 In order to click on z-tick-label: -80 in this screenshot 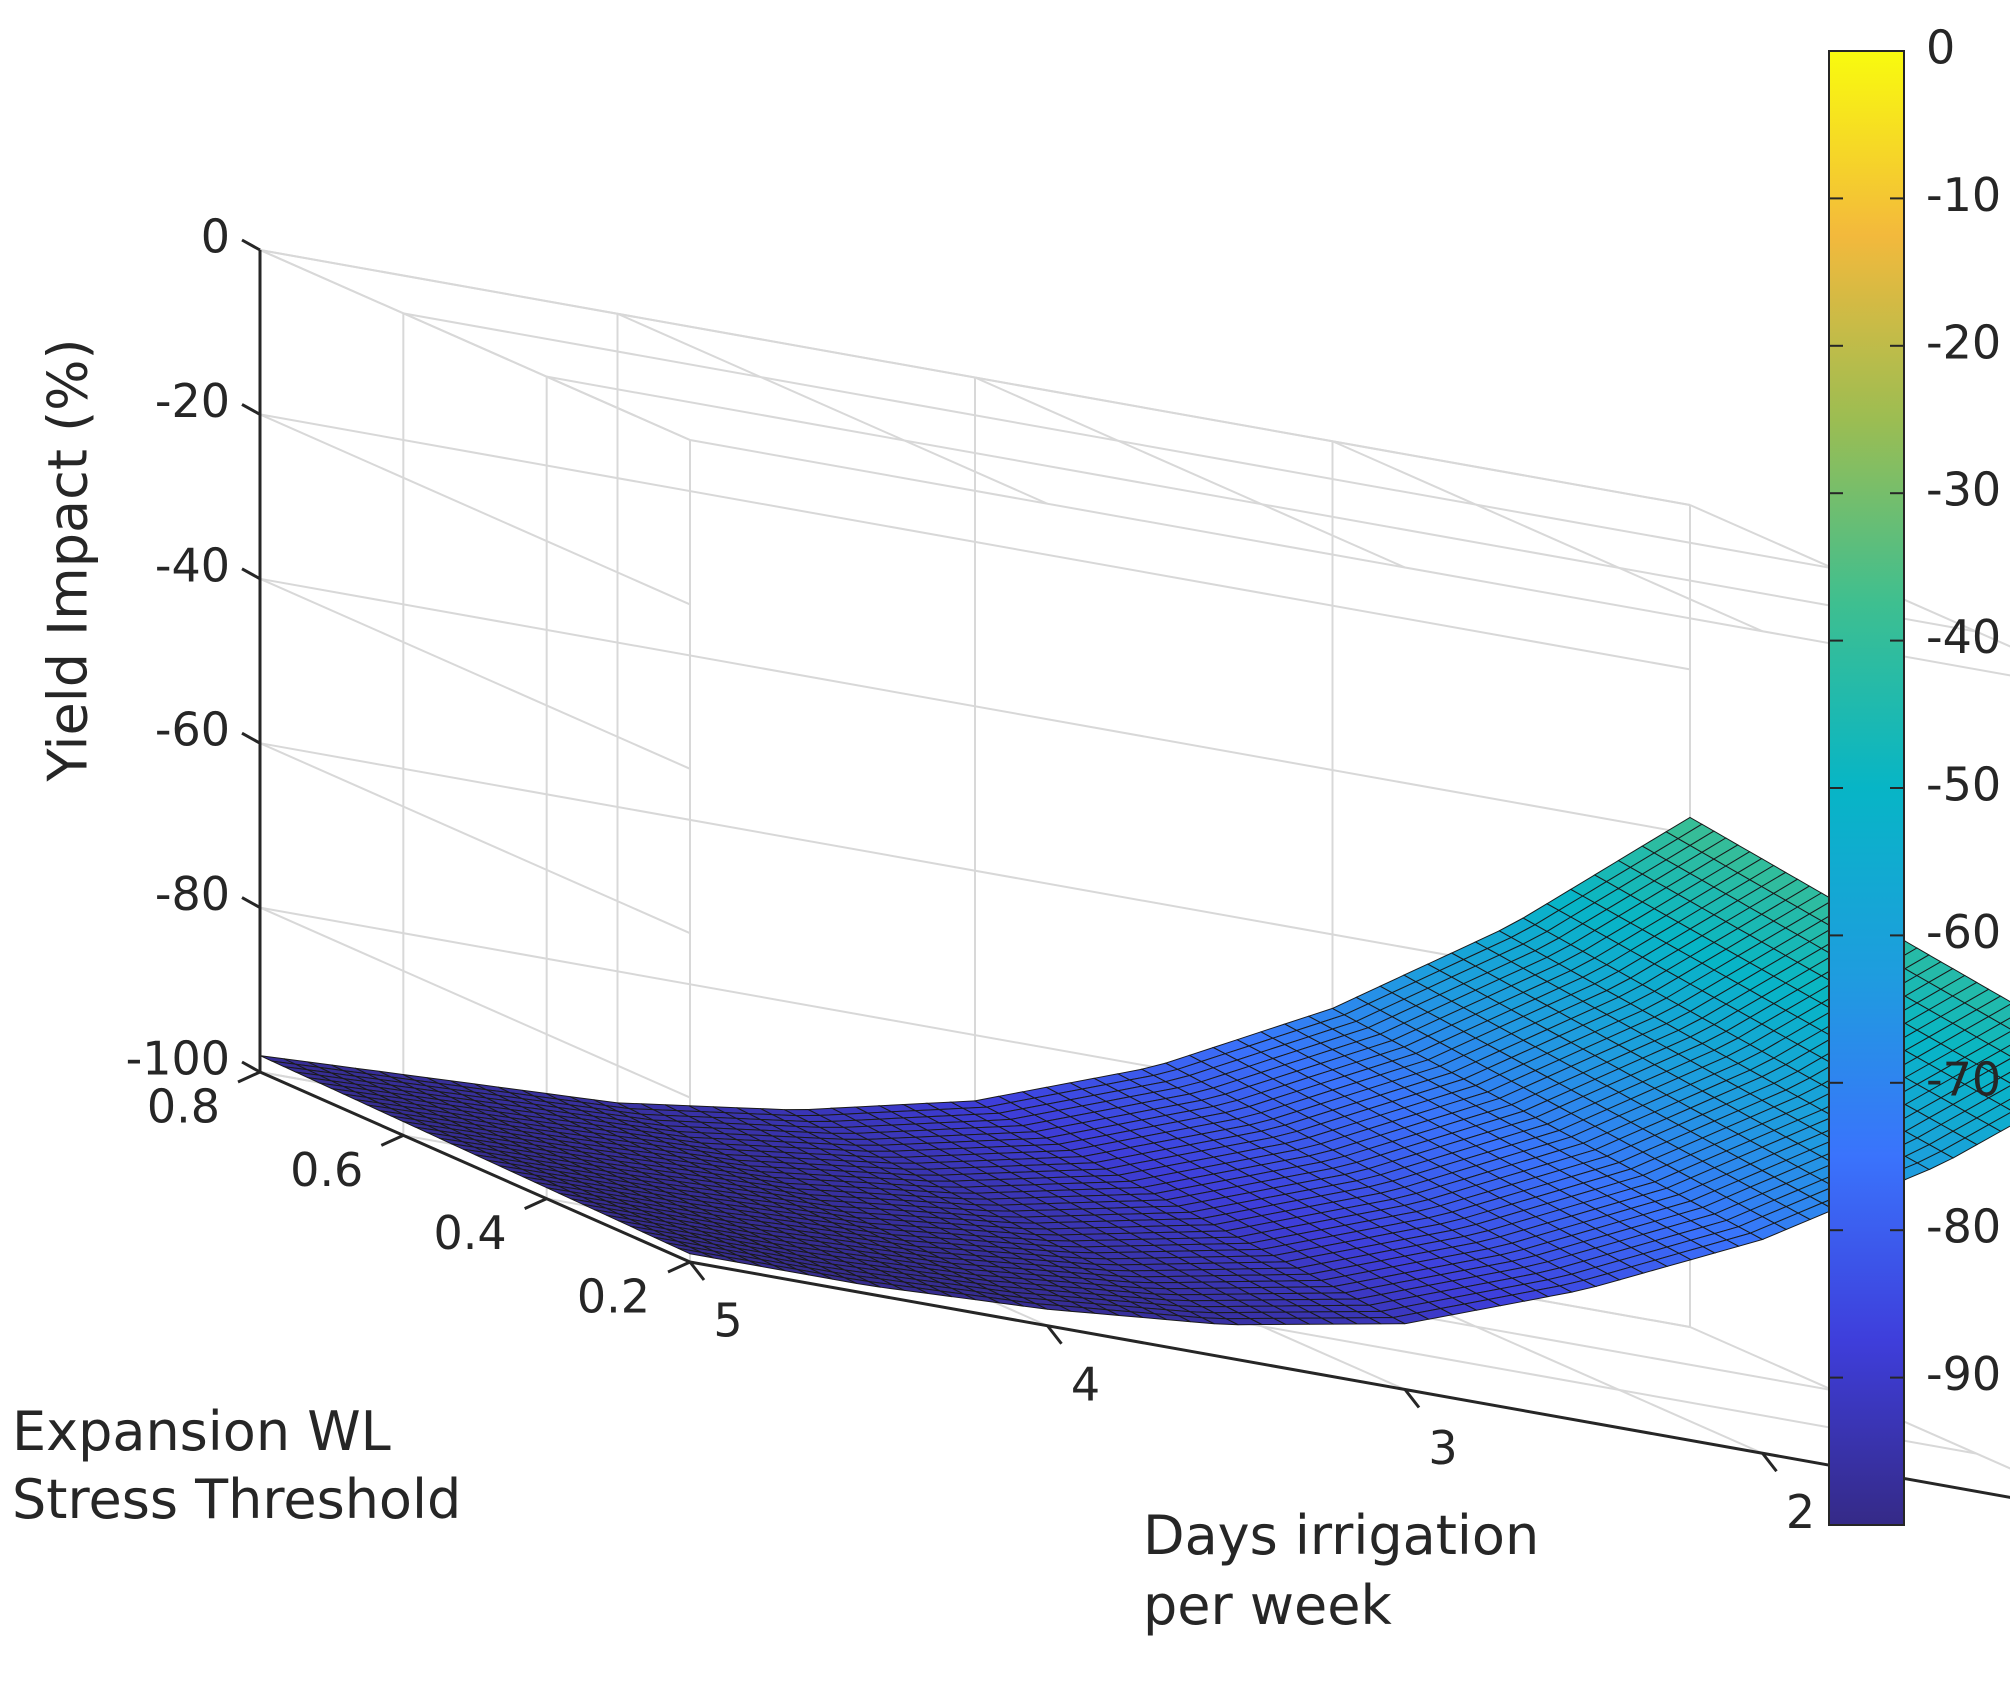, I will do `click(192, 894)`.